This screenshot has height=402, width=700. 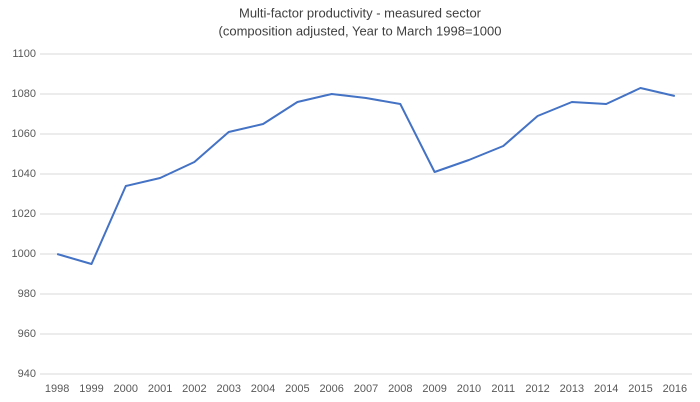 What do you see at coordinates (537, 389) in the screenshot?
I see `x-tick-label: 2012` at bounding box center [537, 389].